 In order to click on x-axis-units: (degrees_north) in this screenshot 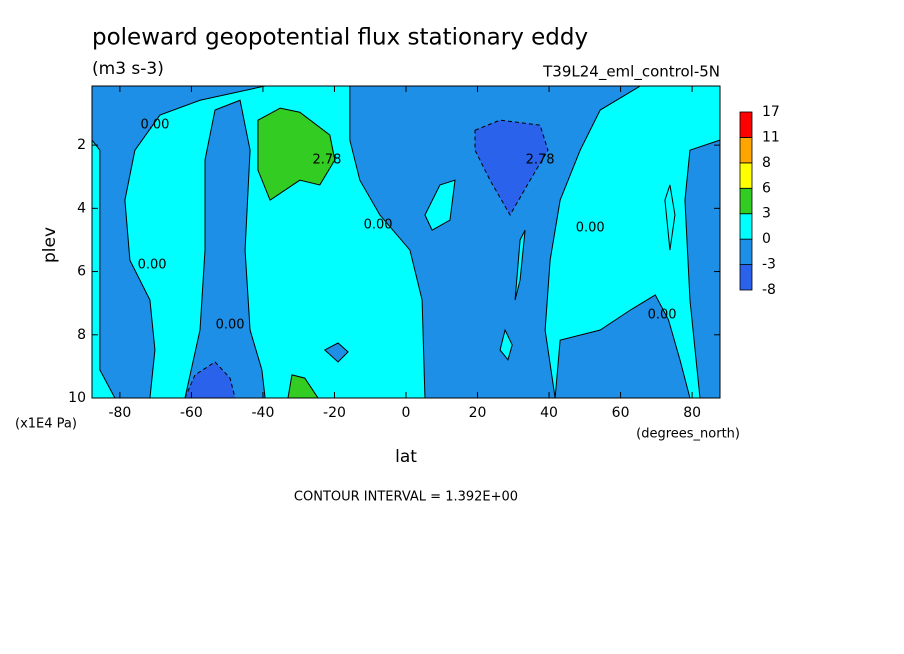, I will do `click(688, 434)`.